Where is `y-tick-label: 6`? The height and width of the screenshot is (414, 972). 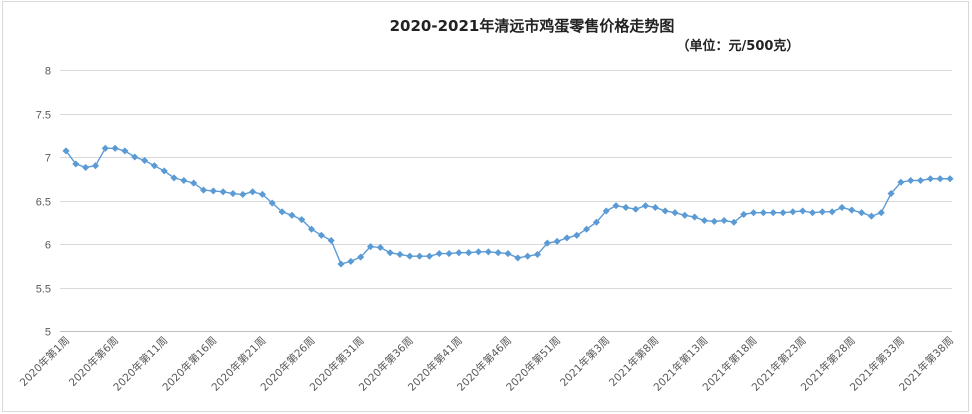
y-tick-label: 6 is located at coordinates (48, 246).